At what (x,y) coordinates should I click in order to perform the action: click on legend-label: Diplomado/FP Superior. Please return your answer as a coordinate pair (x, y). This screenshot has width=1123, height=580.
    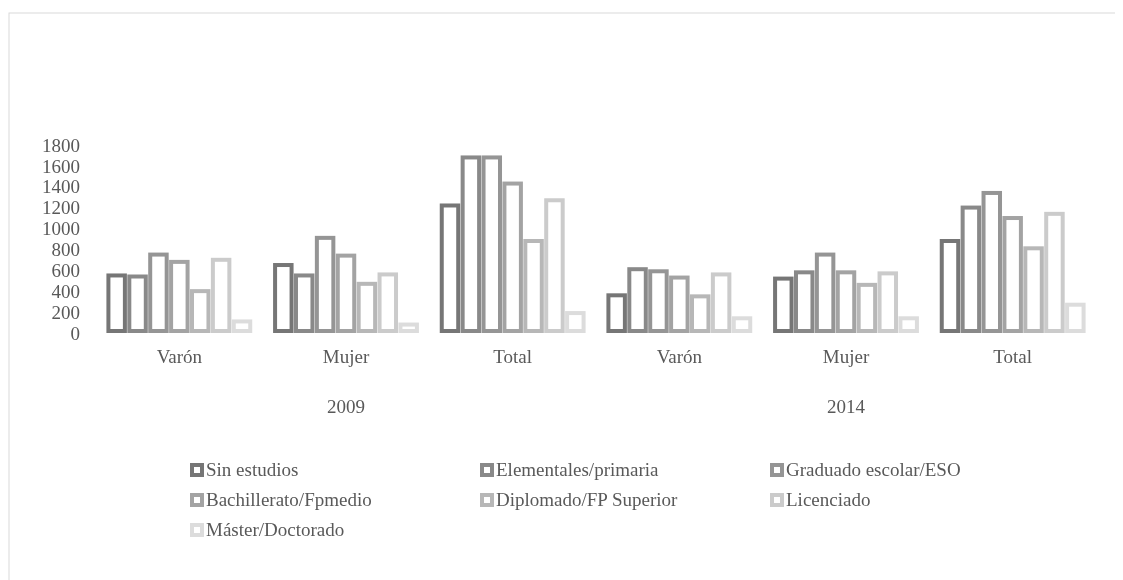
    Looking at the image, I should click on (587, 499).